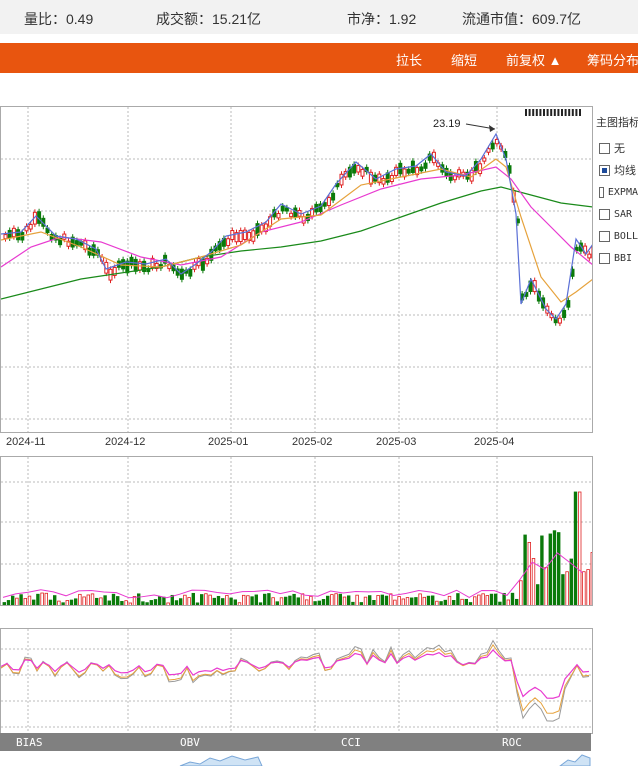 The image size is (638, 766). I want to click on tab-bias: BIAS, so click(29, 742).